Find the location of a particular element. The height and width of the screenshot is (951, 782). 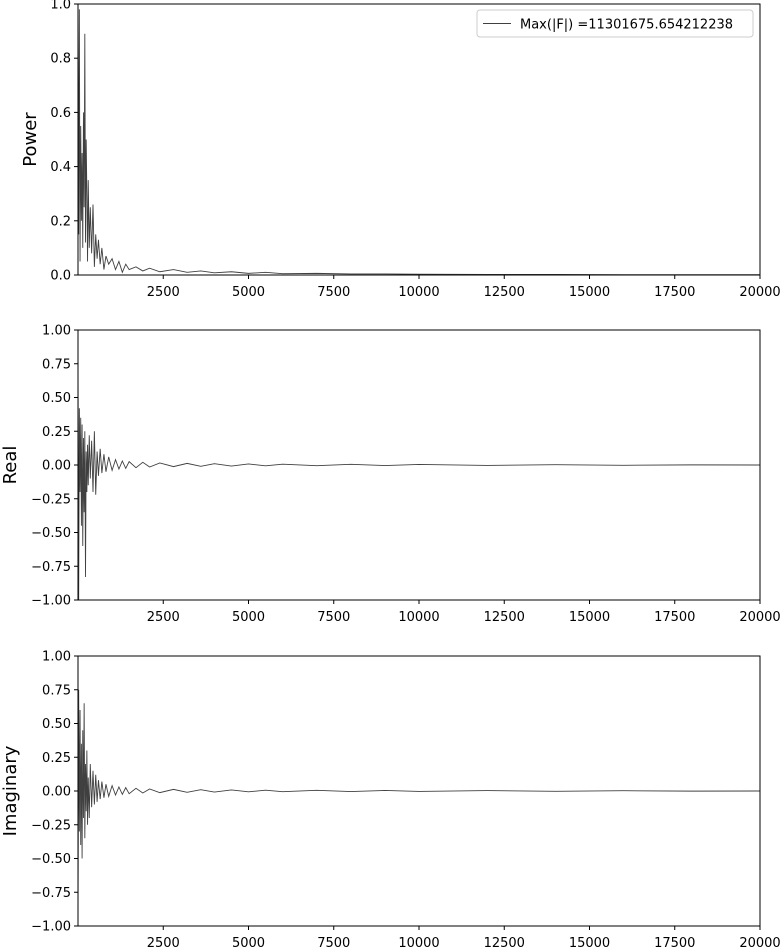

imaginary-y-tick-label: −0.50 is located at coordinates (51, 859).